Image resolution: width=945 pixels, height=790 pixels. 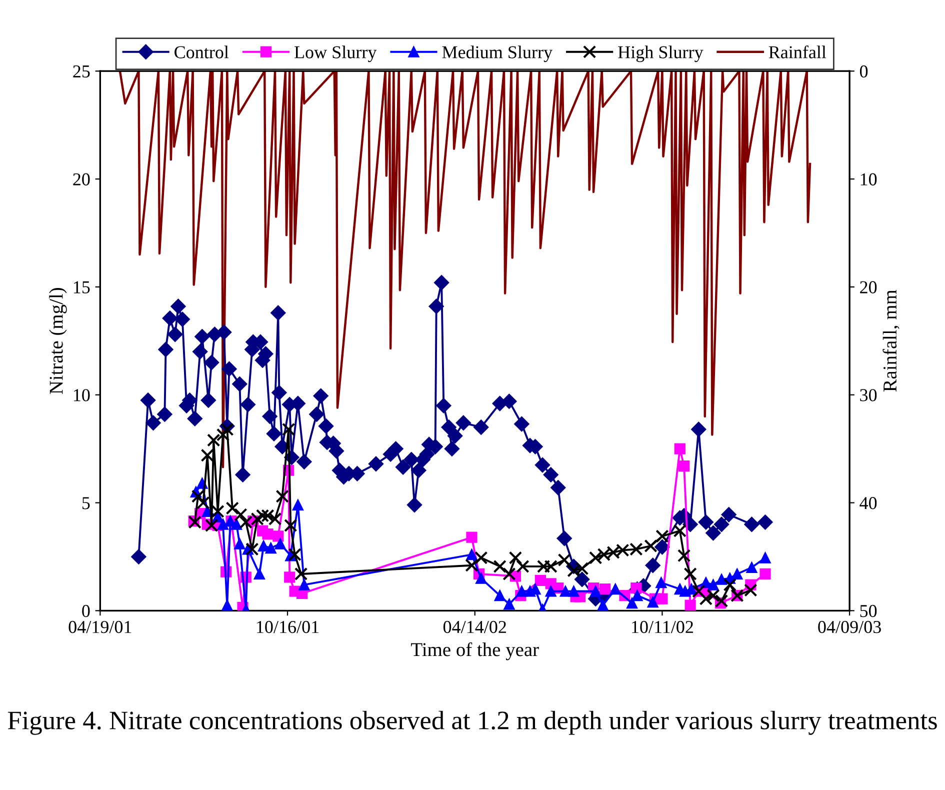 What do you see at coordinates (497, 54) in the screenshot?
I see `legend-label: Medium Slurry` at bounding box center [497, 54].